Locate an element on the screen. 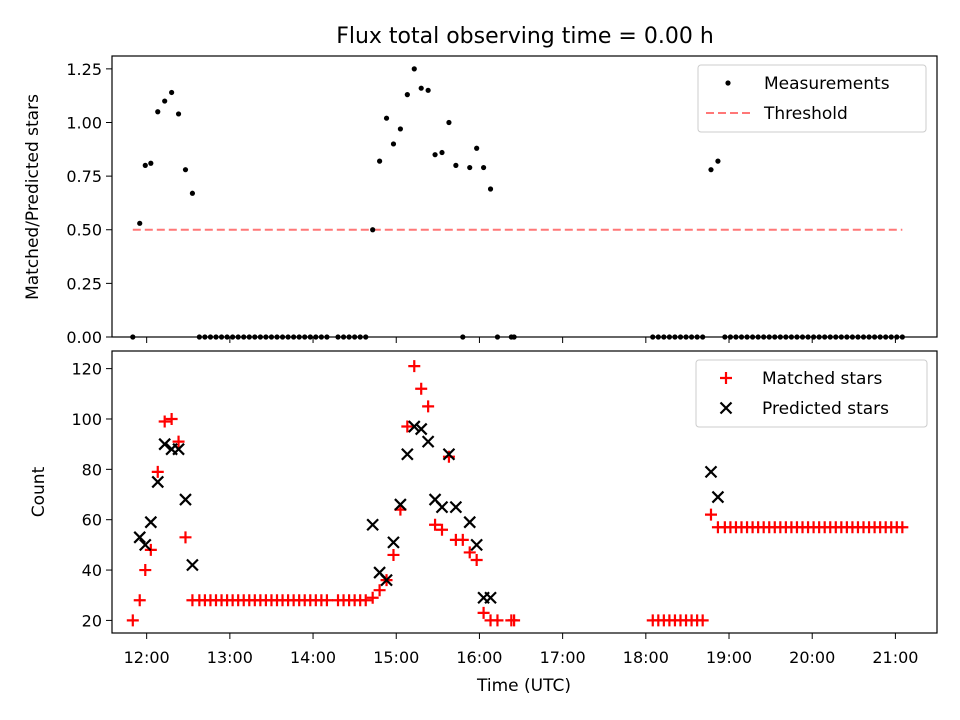 The image size is (960, 720). y-tick-label: 0.75 is located at coordinates (84, 176).